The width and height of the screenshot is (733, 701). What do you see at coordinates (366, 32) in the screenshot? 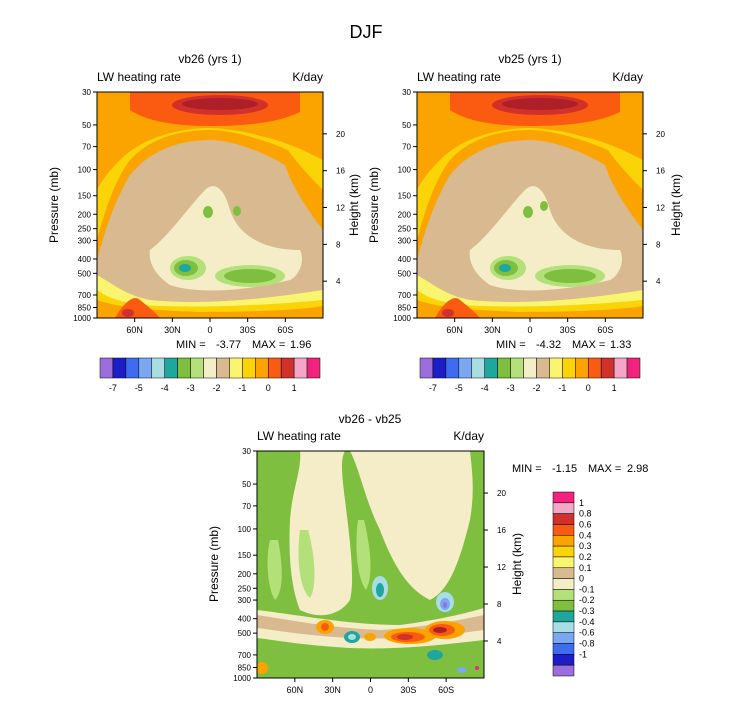
I see `figure-title: DJF` at bounding box center [366, 32].